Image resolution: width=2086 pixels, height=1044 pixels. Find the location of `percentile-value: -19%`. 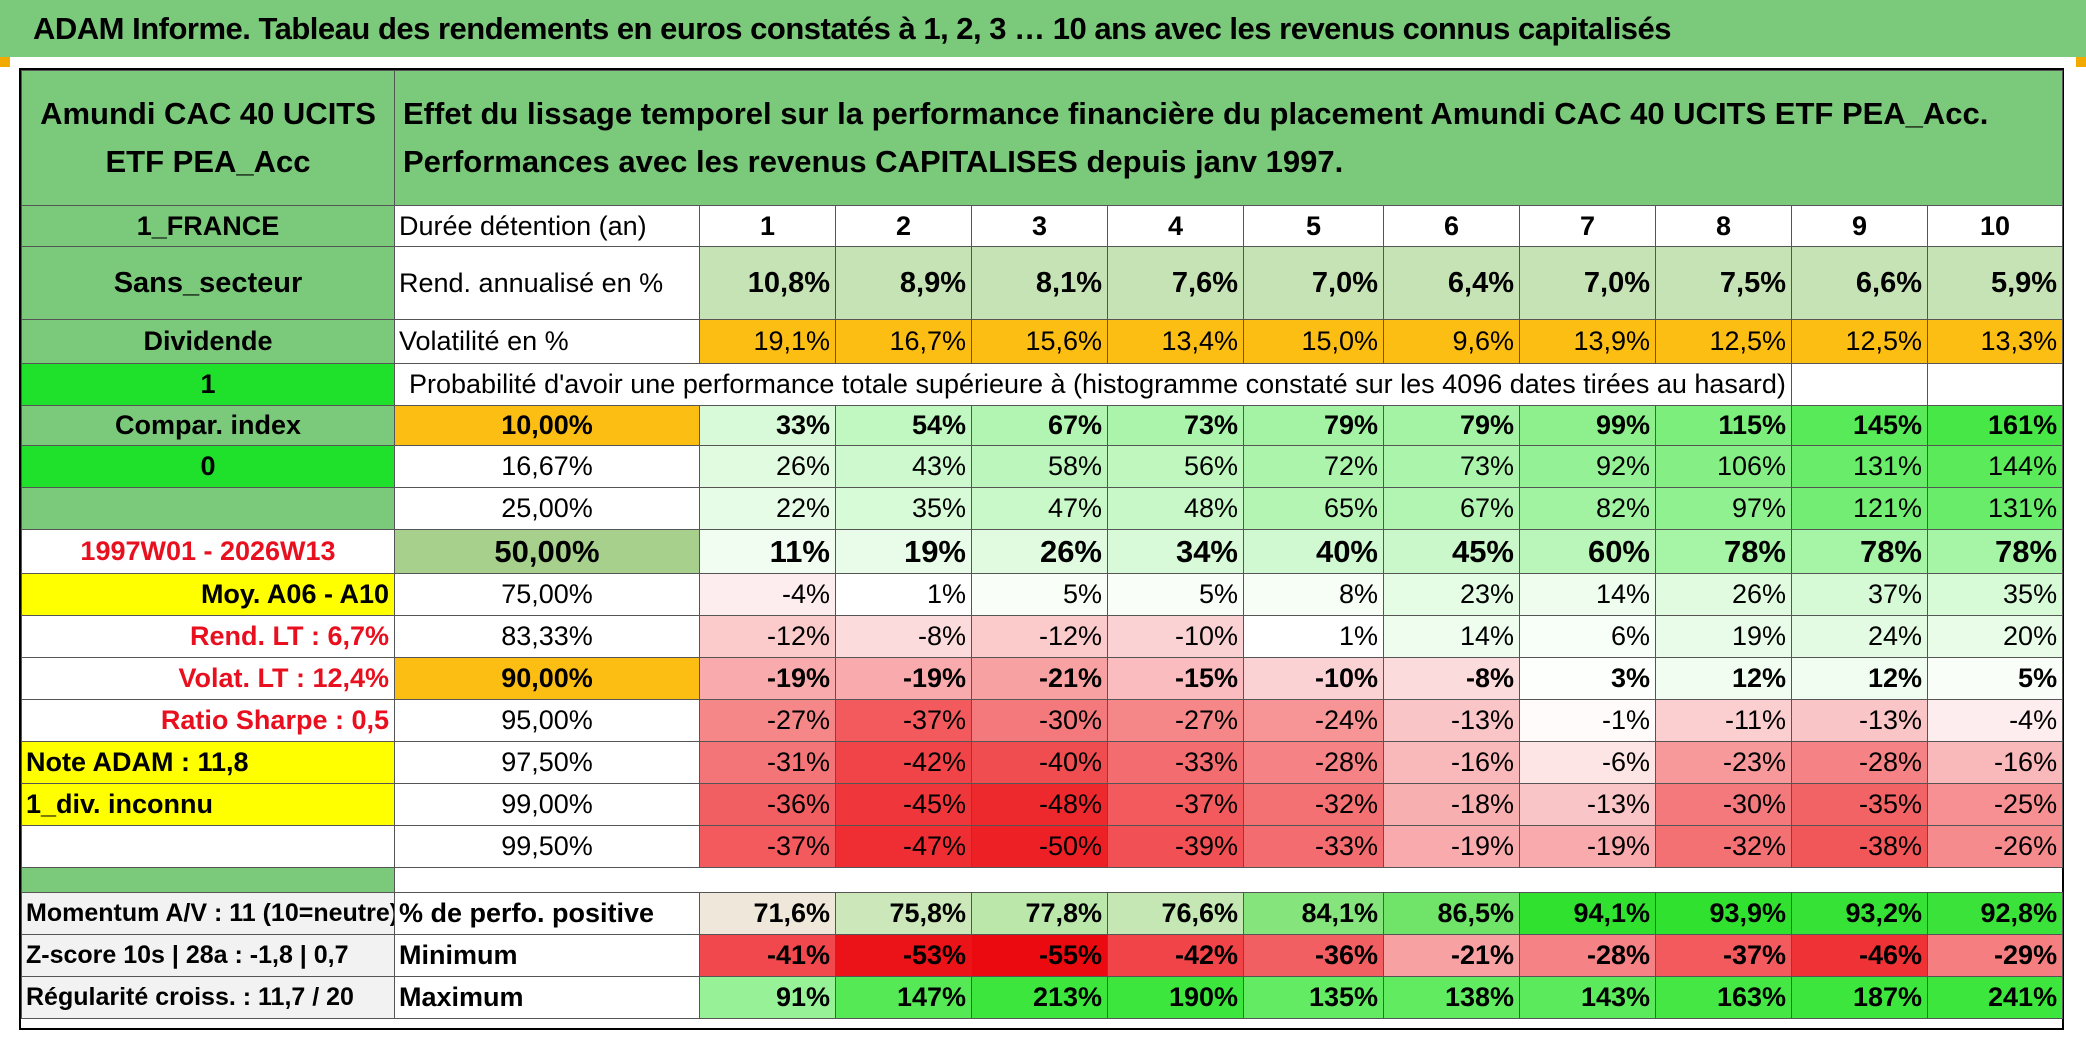

percentile-value: -19% is located at coordinates (903, 678).